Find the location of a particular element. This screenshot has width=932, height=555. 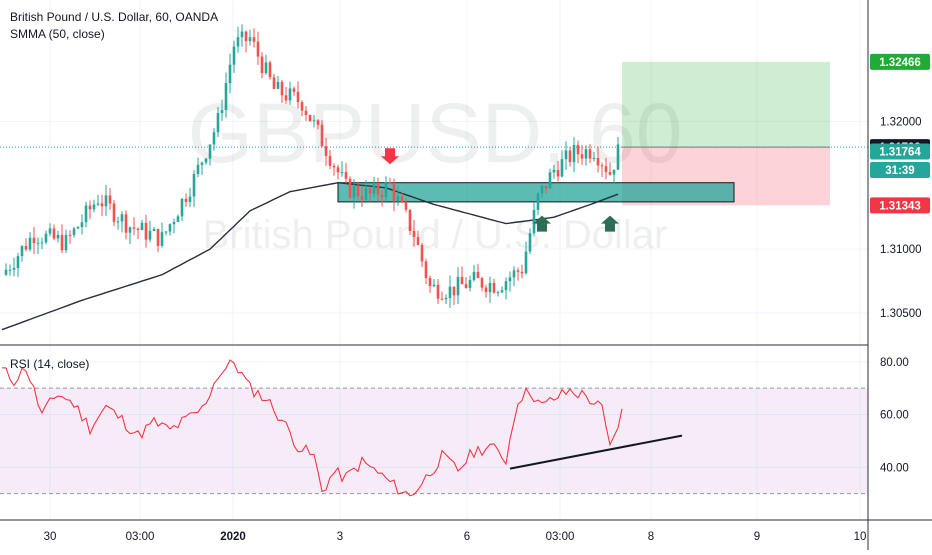

price-tick-label: 1.31000 is located at coordinates (901, 250).